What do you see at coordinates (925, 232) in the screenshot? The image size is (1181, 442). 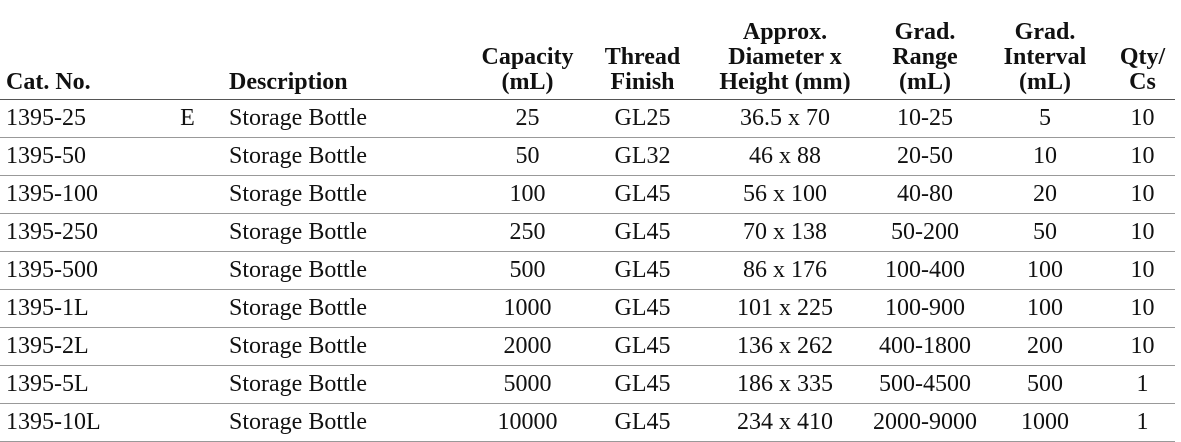 I see `cell-range: 50-200` at bounding box center [925, 232].